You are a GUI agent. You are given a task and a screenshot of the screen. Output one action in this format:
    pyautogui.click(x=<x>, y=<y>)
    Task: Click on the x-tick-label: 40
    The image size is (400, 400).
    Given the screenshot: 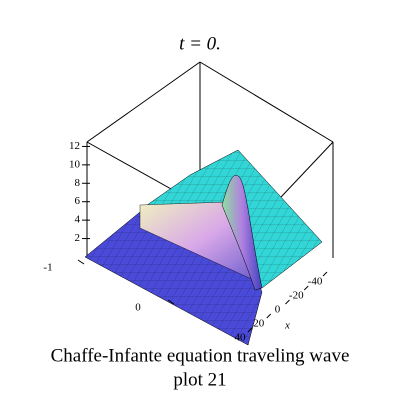 What is the action you would take?
    pyautogui.click(x=241, y=338)
    